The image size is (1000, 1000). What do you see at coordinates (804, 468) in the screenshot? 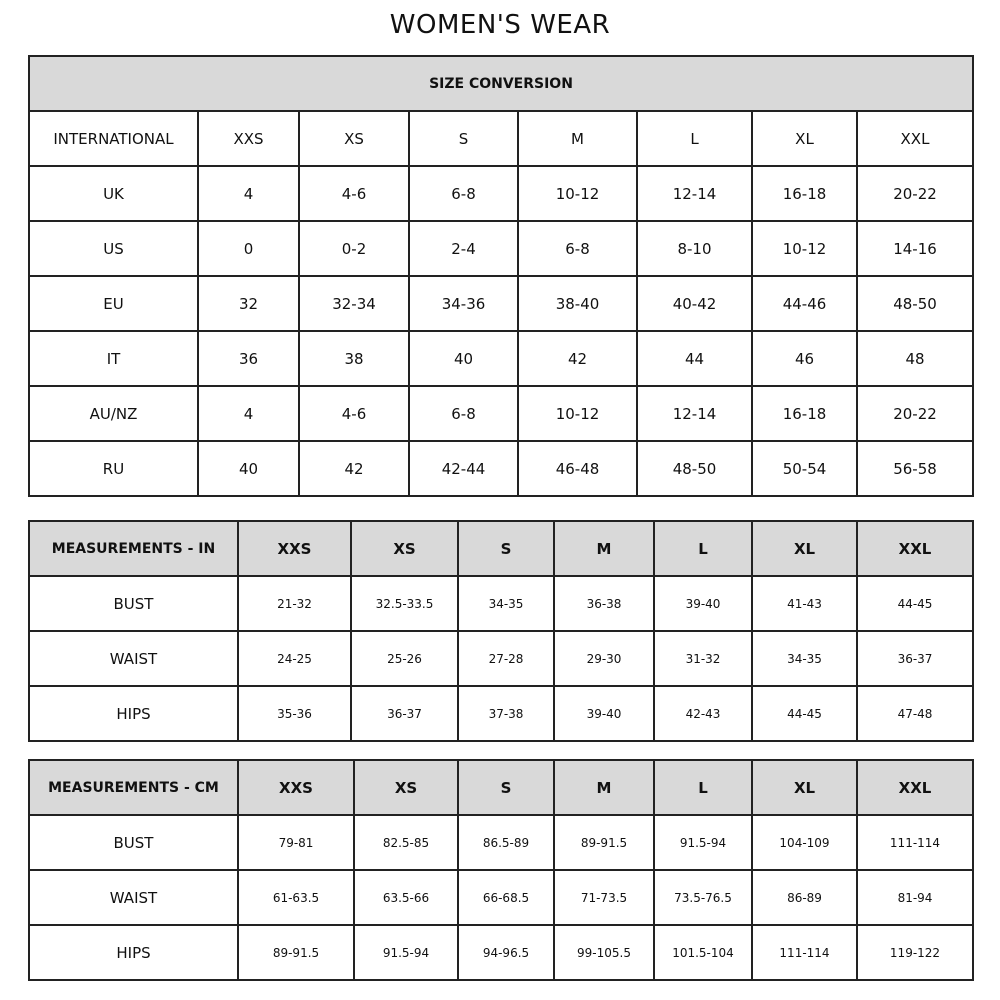
I see `table-cell: 50-54` at bounding box center [804, 468].